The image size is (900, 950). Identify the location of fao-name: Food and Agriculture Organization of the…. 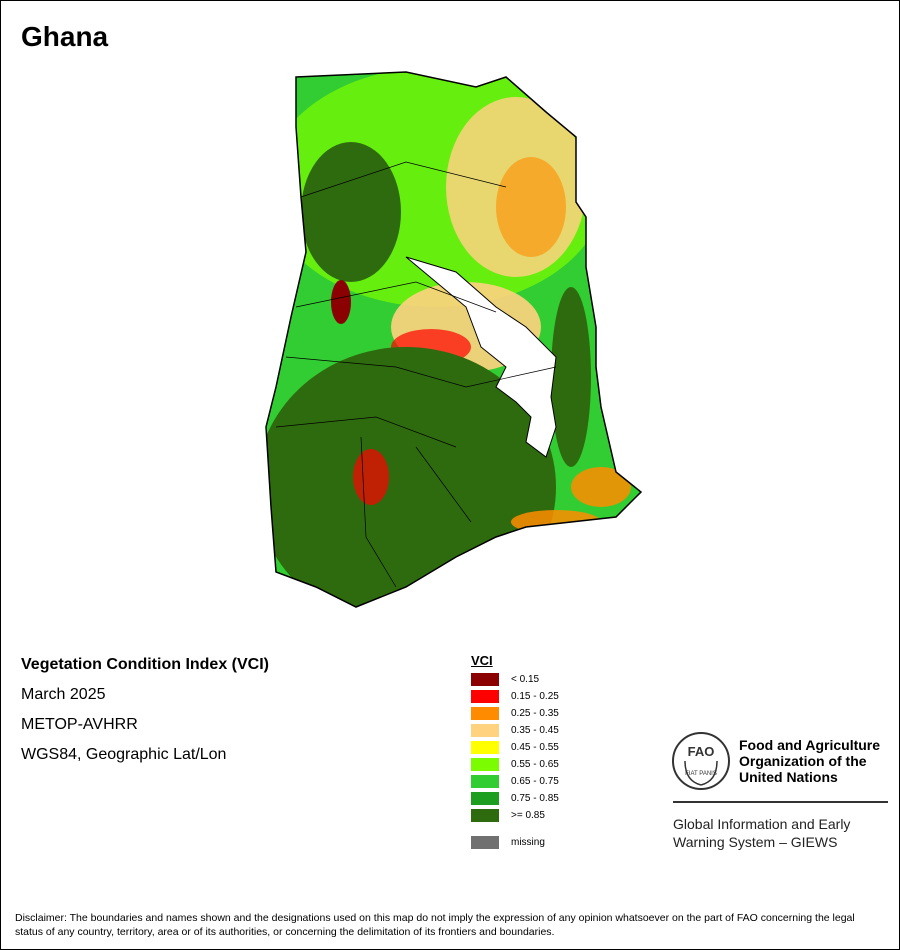
(809, 761).